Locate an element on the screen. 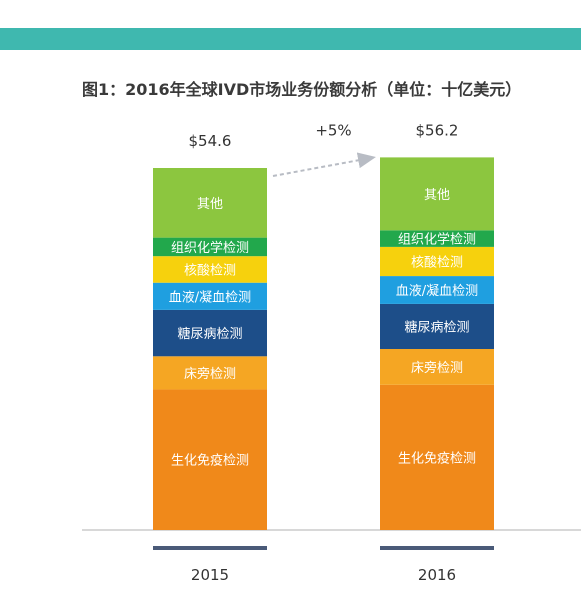 The height and width of the screenshot is (601, 581). segment-label-2016-床旁检测: 床旁检测 is located at coordinates (437, 368).